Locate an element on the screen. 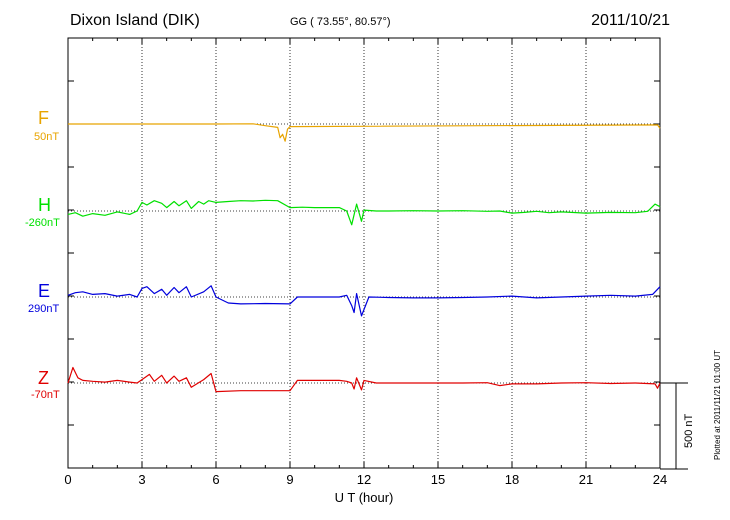 The image size is (730, 520). coords-title: GG ( 73.55°, 80.57°) is located at coordinates (340, 22).